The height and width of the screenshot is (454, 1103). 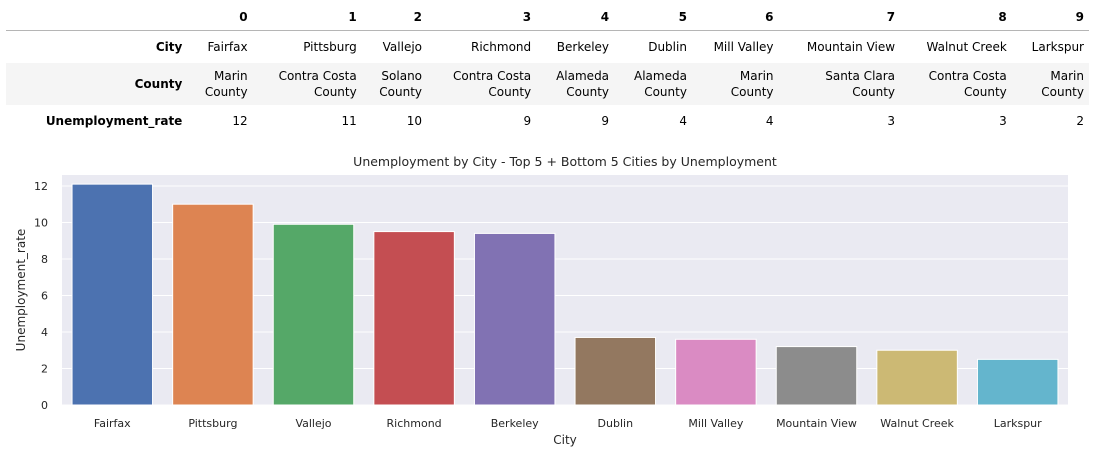 What do you see at coordinates (839, 17) in the screenshot?
I see `column-header-7: 7` at bounding box center [839, 17].